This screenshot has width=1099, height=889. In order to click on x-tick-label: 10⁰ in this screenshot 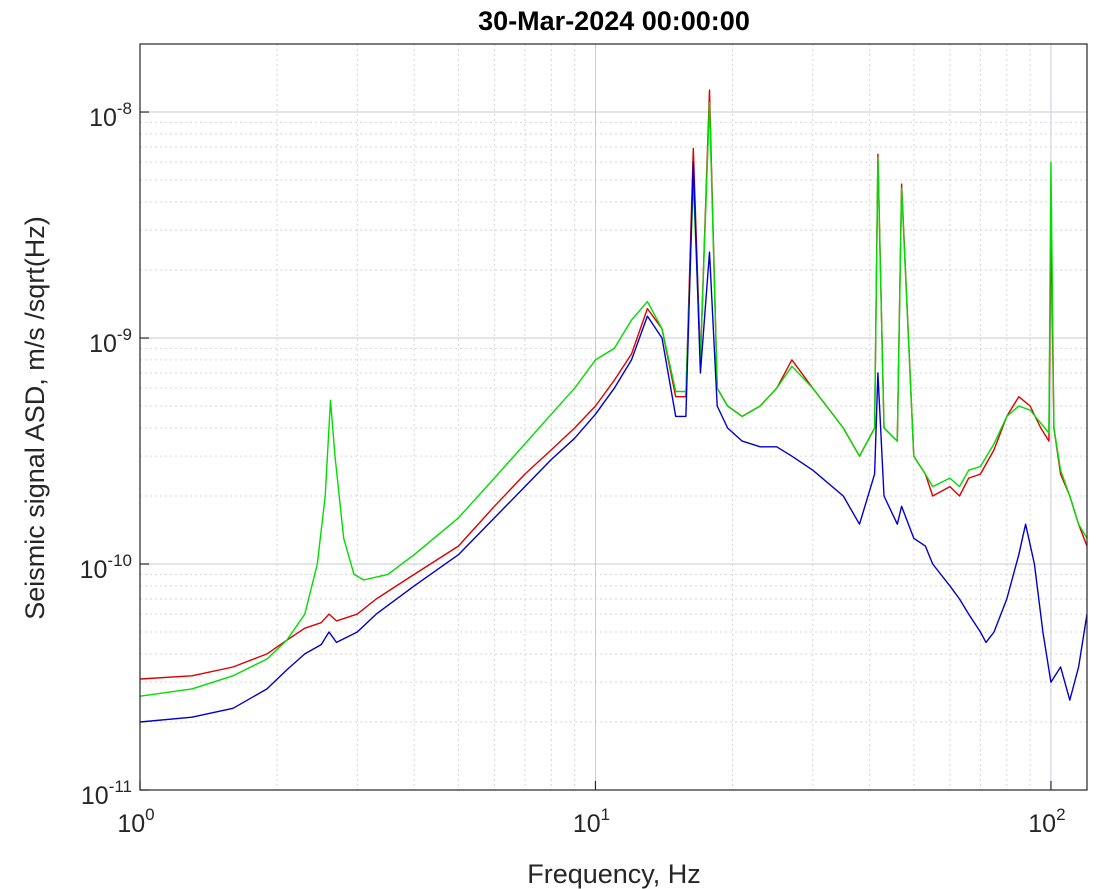, I will do `click(135, 821)`.